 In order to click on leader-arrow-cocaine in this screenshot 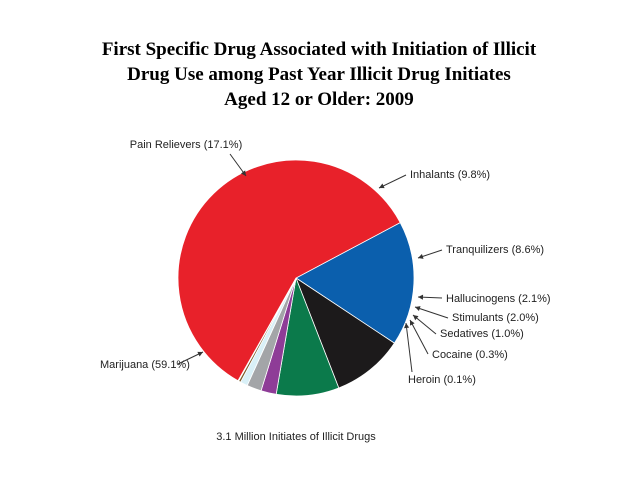, I will do `click(412, 323)`.